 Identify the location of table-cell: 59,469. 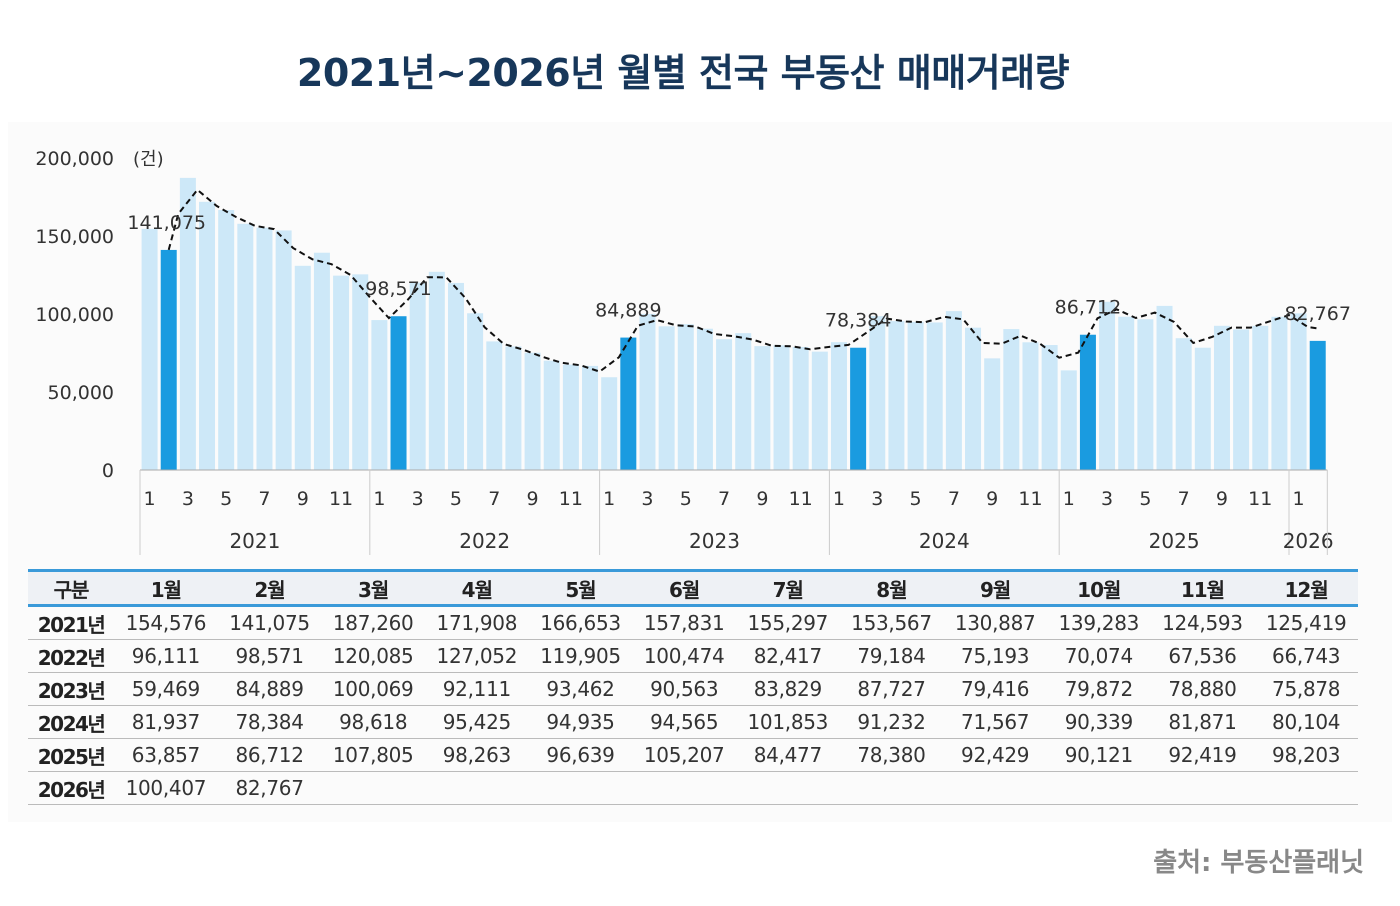
(166, 689).